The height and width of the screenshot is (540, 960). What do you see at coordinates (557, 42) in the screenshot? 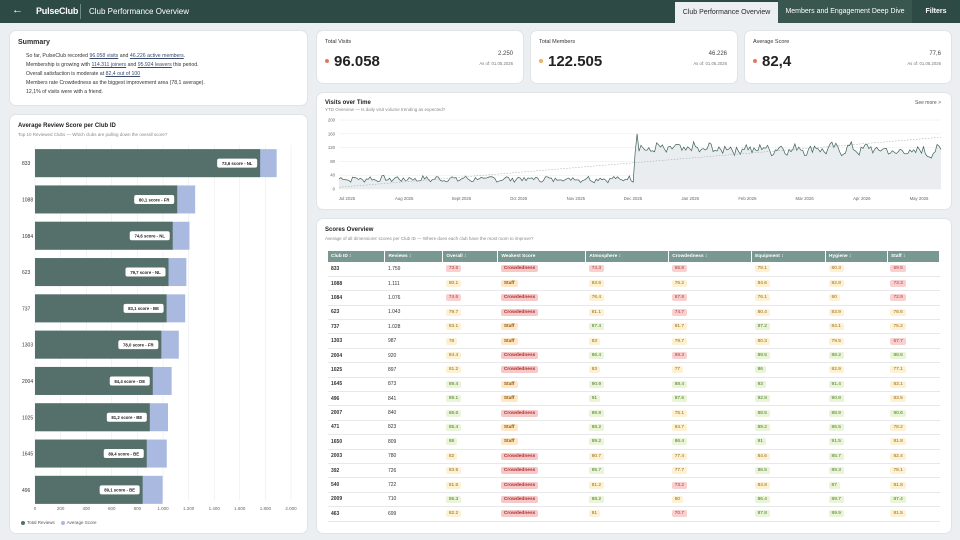
I see `kpi-label: Total Members` at bounding box center [557, 42].